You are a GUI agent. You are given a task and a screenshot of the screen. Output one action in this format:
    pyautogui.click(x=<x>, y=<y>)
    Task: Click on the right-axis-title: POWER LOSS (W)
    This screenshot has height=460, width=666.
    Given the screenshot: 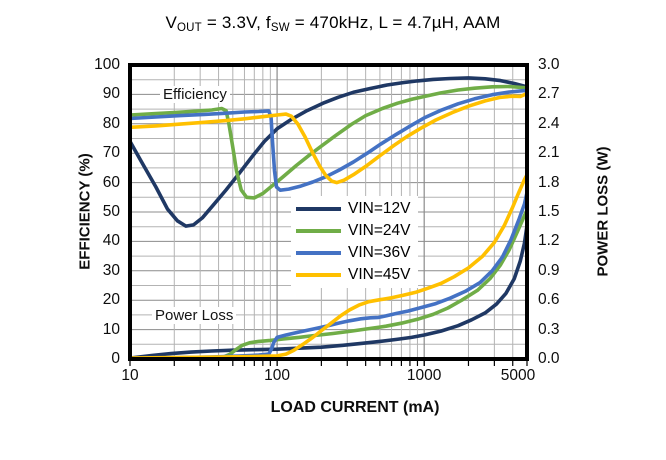 What is the action you would take?
    pyautogui.click(x=603, y=211)
    